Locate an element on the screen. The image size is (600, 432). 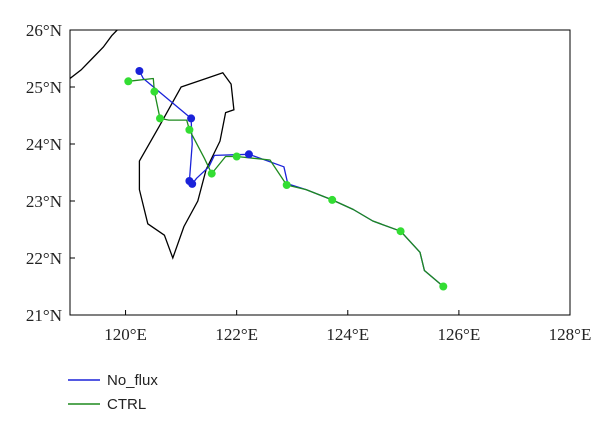
x-axis-ticks: 120°E 122°E 124°E 126°E 128°E is located at coordinates (347, 327).